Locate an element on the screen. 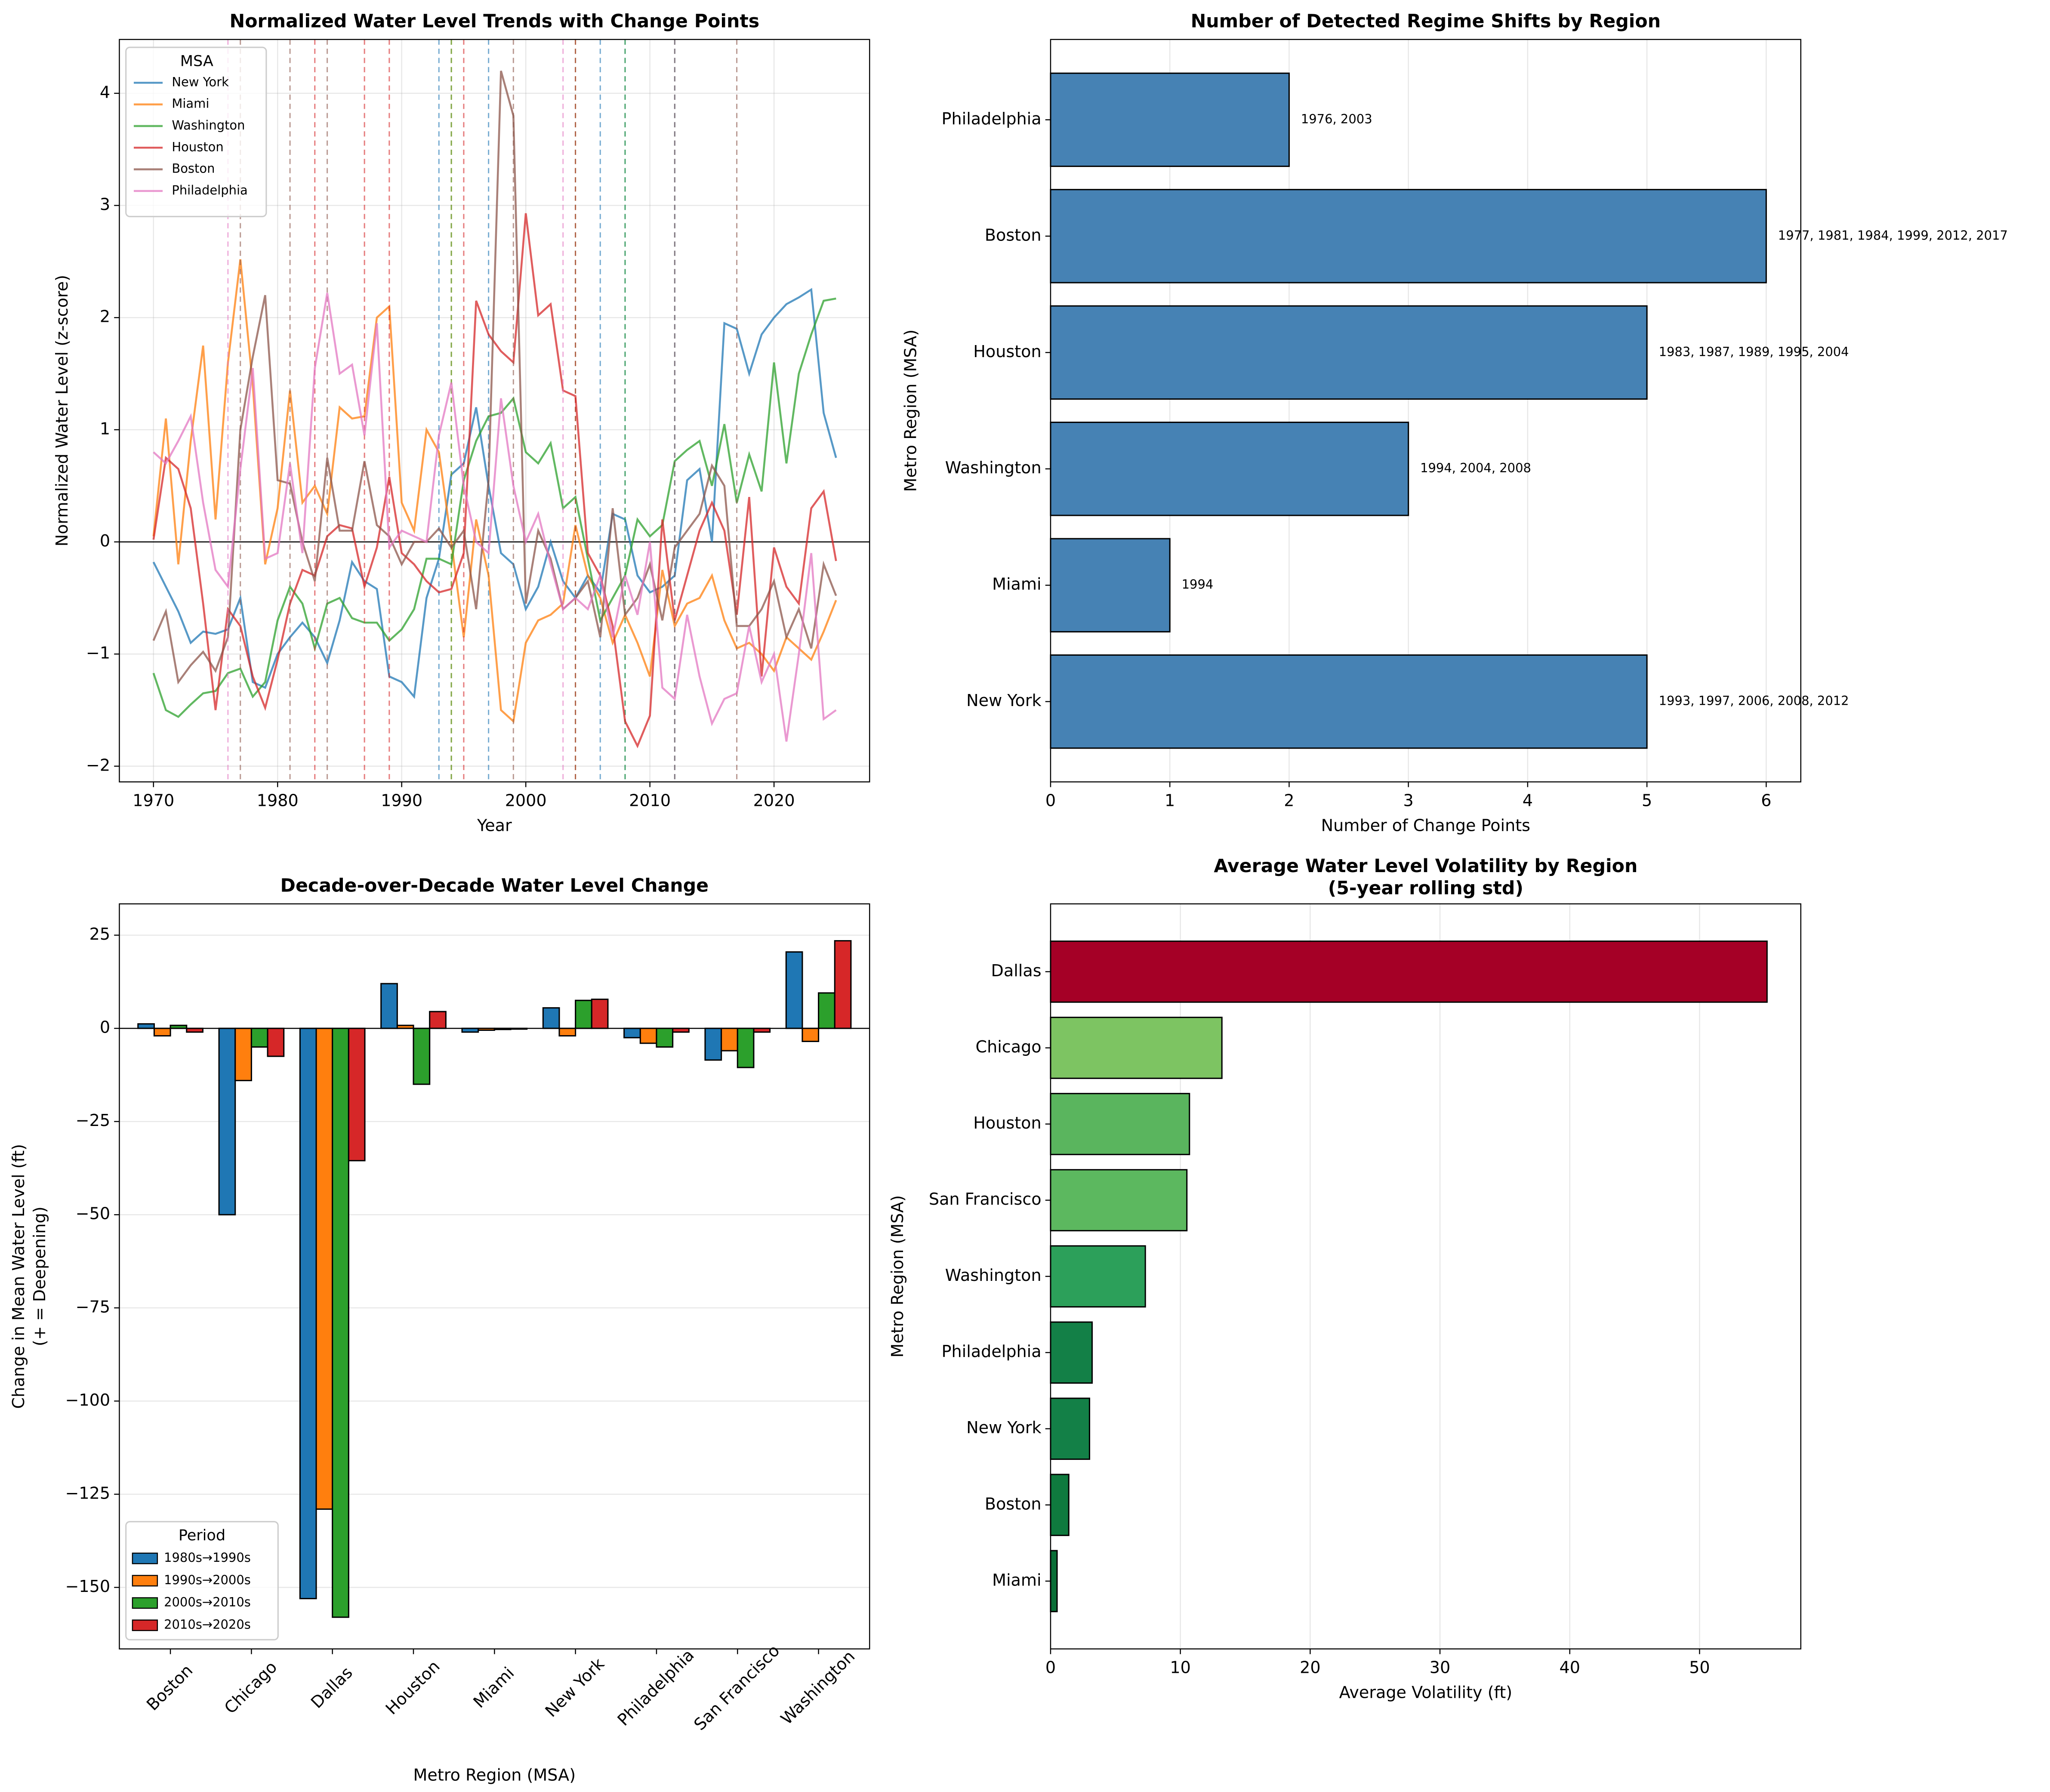  legend-label: 1990s→2000s is located at coordinates (207, 1580).